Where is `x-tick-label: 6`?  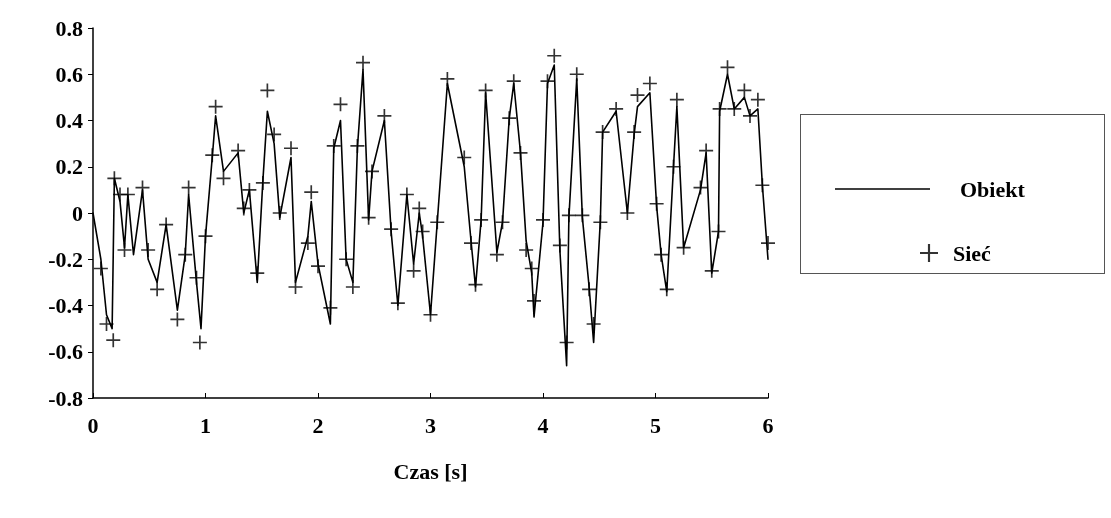
x-tick-label: 6 is located at coordinates (768, 425).